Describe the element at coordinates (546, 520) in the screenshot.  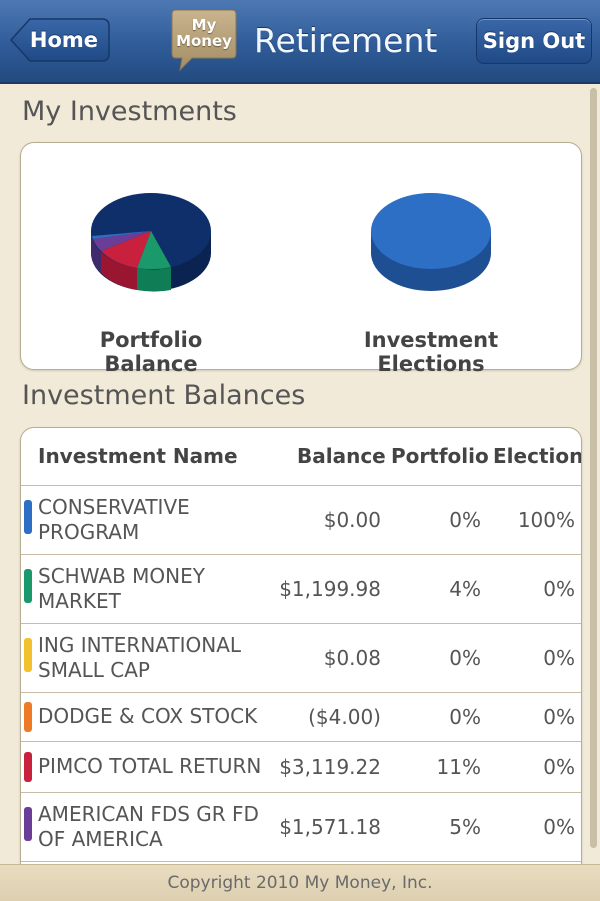
I see `election-value: 100%` at that location.